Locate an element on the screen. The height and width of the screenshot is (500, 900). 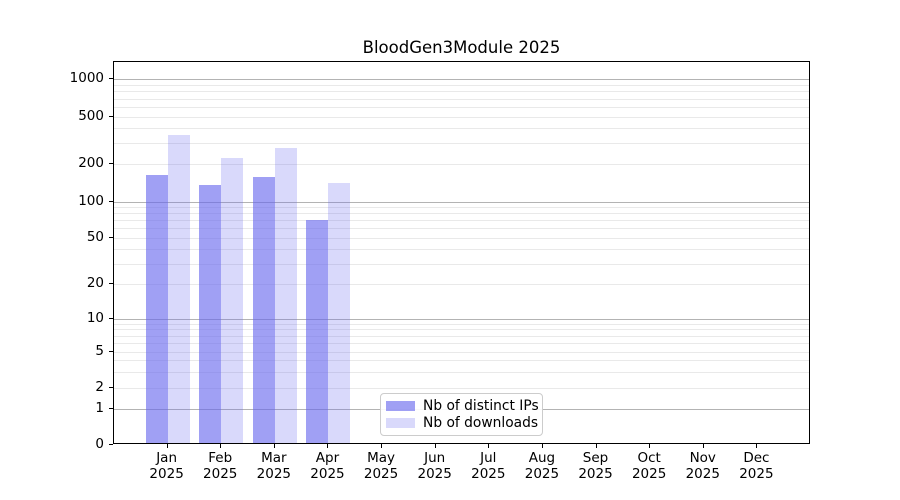
x-tick-label: Oct 2025 is located at coordinates (649, 466).